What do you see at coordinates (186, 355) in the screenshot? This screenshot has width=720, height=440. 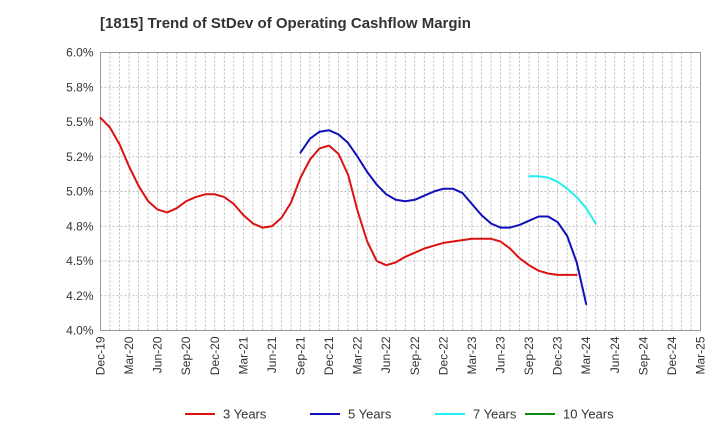 I see `x-tick-label: Sep-20` at bounding box center [186, 355].